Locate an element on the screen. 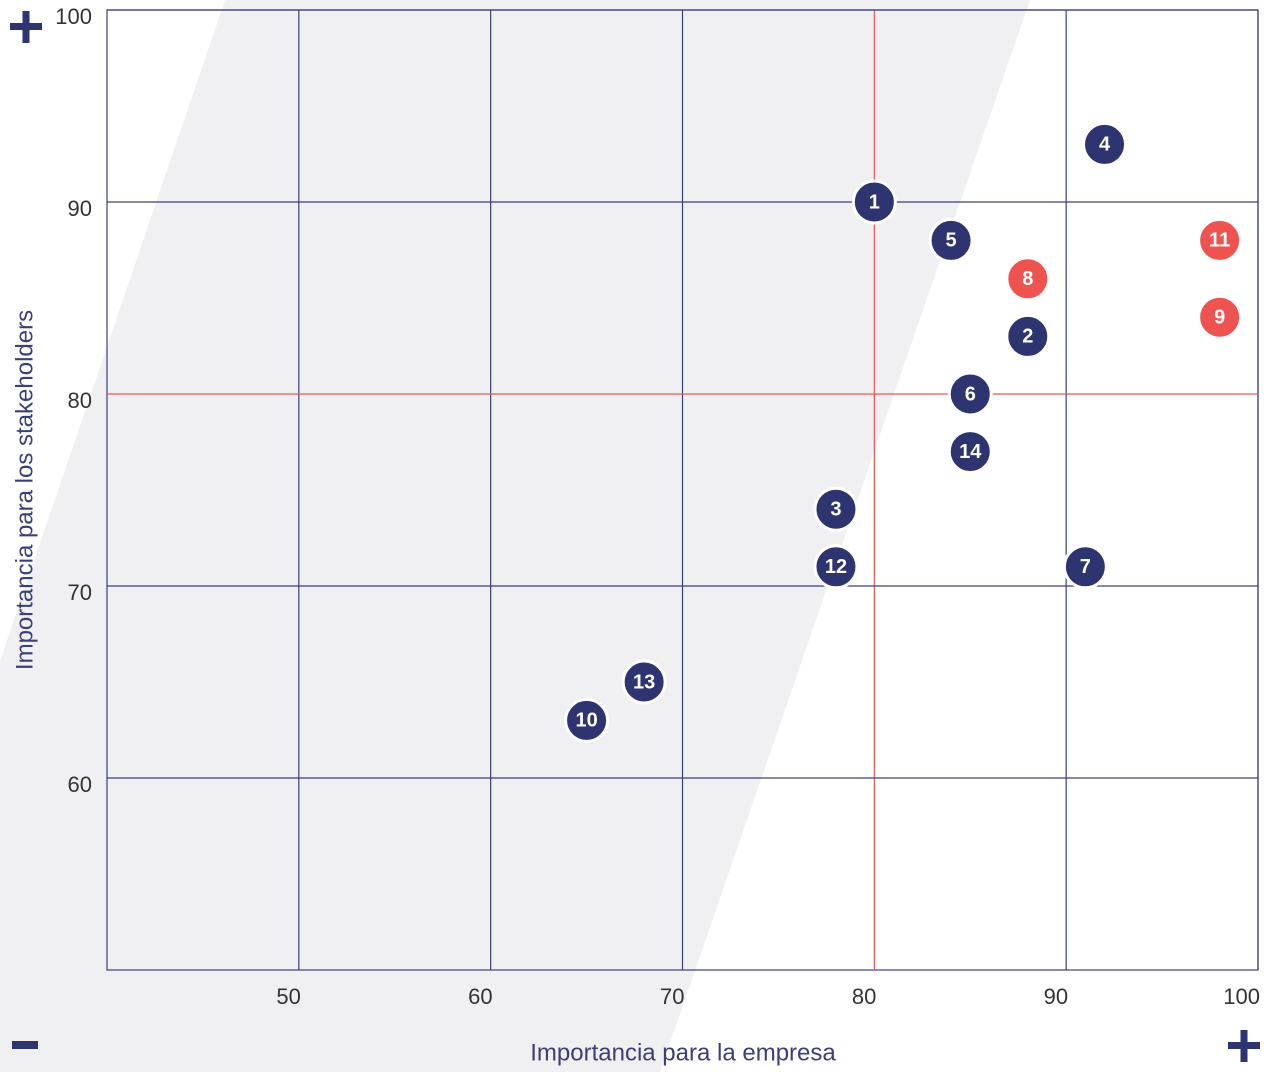 The image size is (1264, 1072). point-label: 7 is located at coordinates (1085, 567).